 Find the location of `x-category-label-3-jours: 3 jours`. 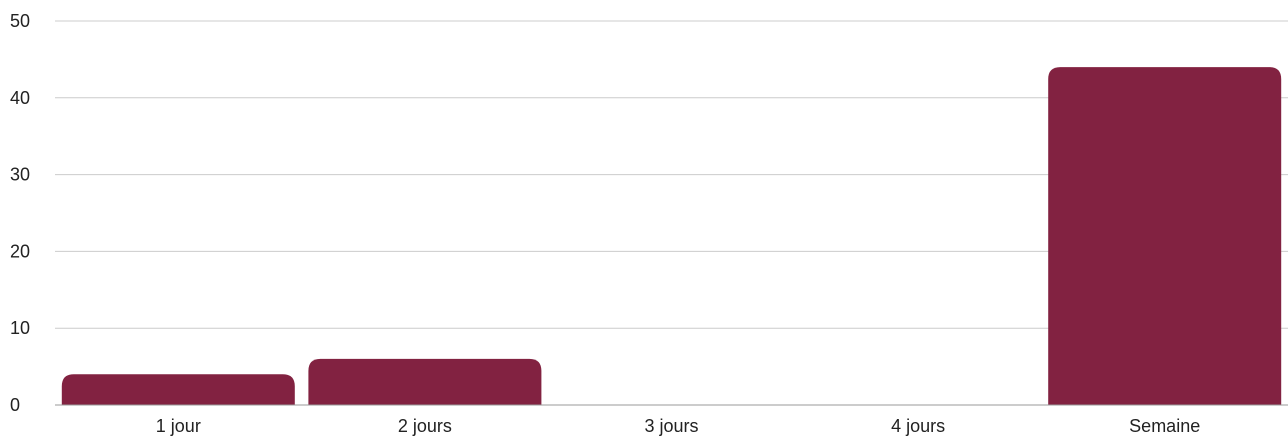

x-category-label-3-jours: 3 jours is located at coordinates (671, 426).